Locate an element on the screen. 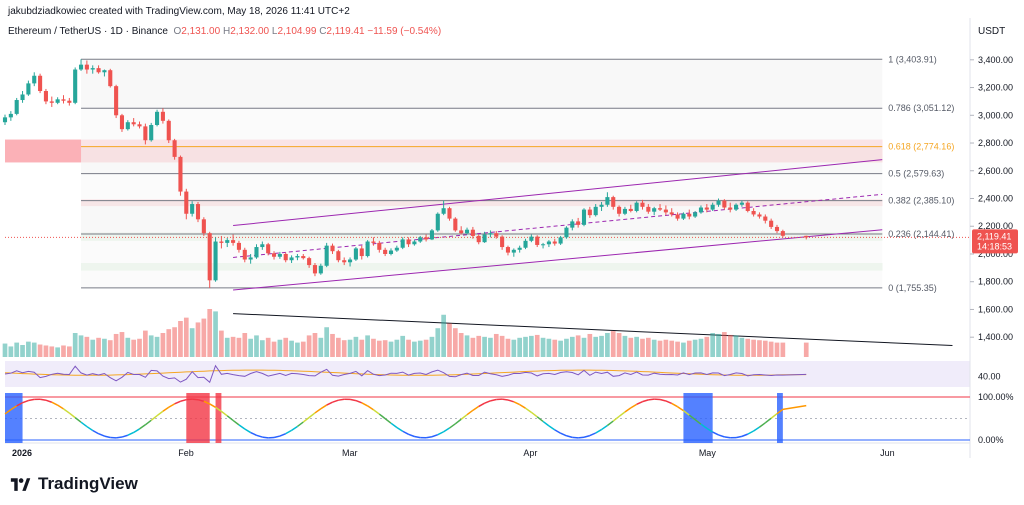  price-tick-label: 2,000.00 is located at coordinates (995, 254).